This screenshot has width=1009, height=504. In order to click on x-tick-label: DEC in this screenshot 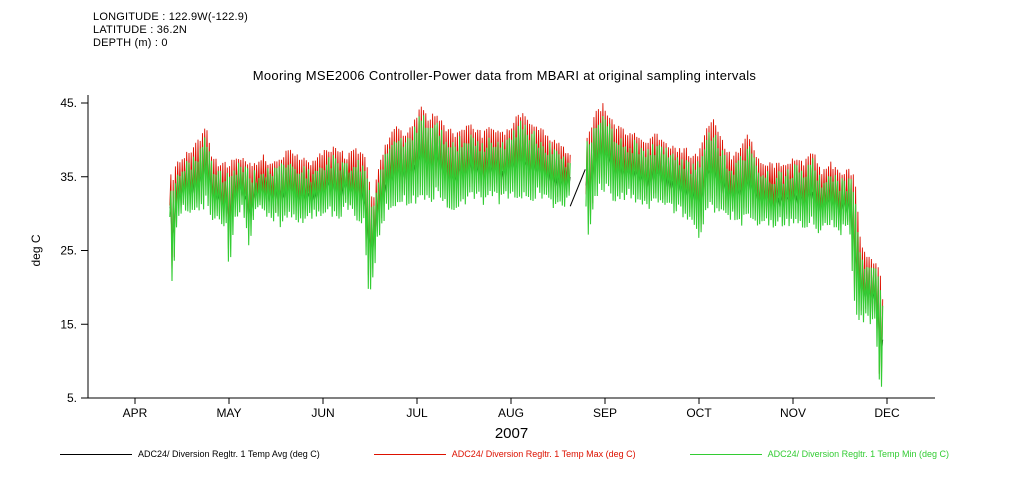, I will do `click(887, 413)`.